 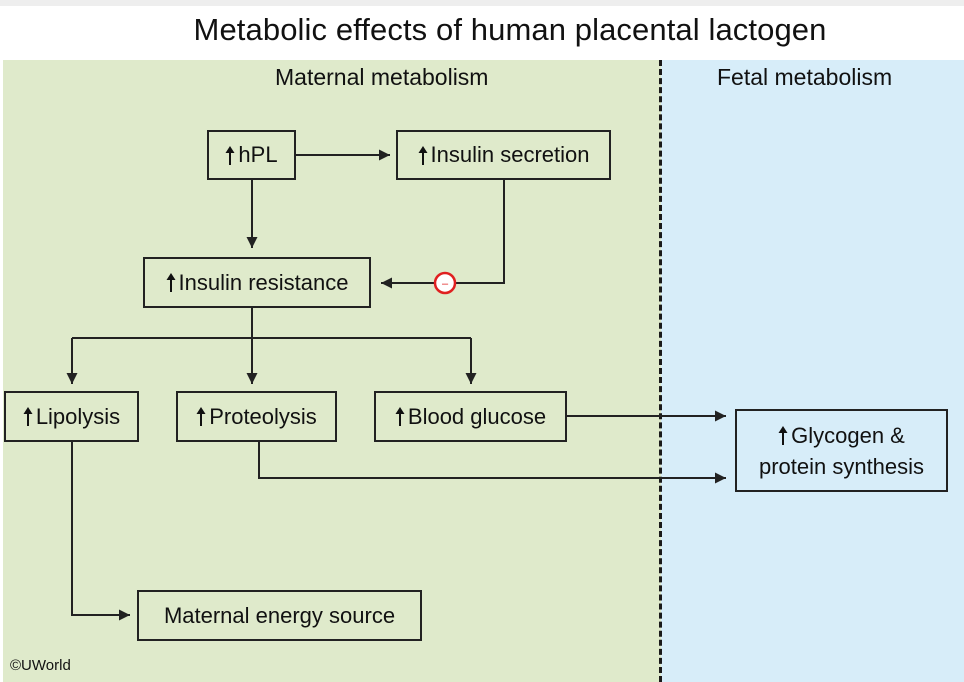 I want to click on node-hpl-label: hPL, so click(x=258, y=154).